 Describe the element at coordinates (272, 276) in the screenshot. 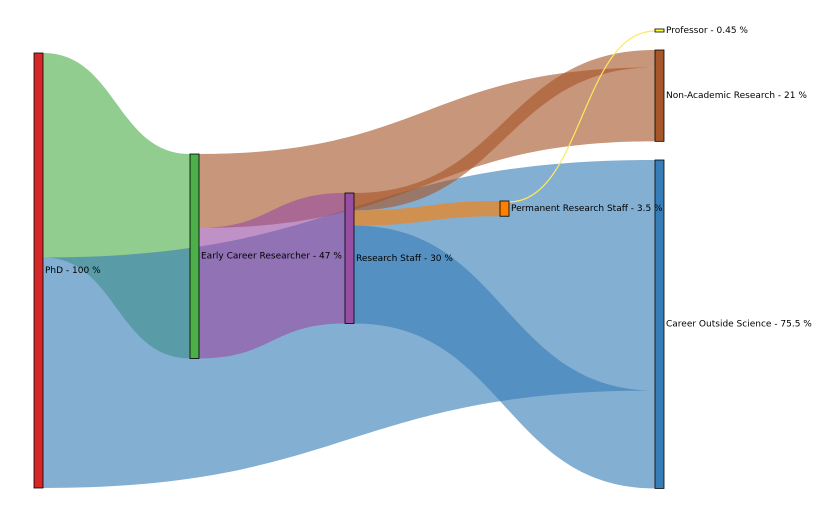

I see `link-ecr-to-rs` at that location.